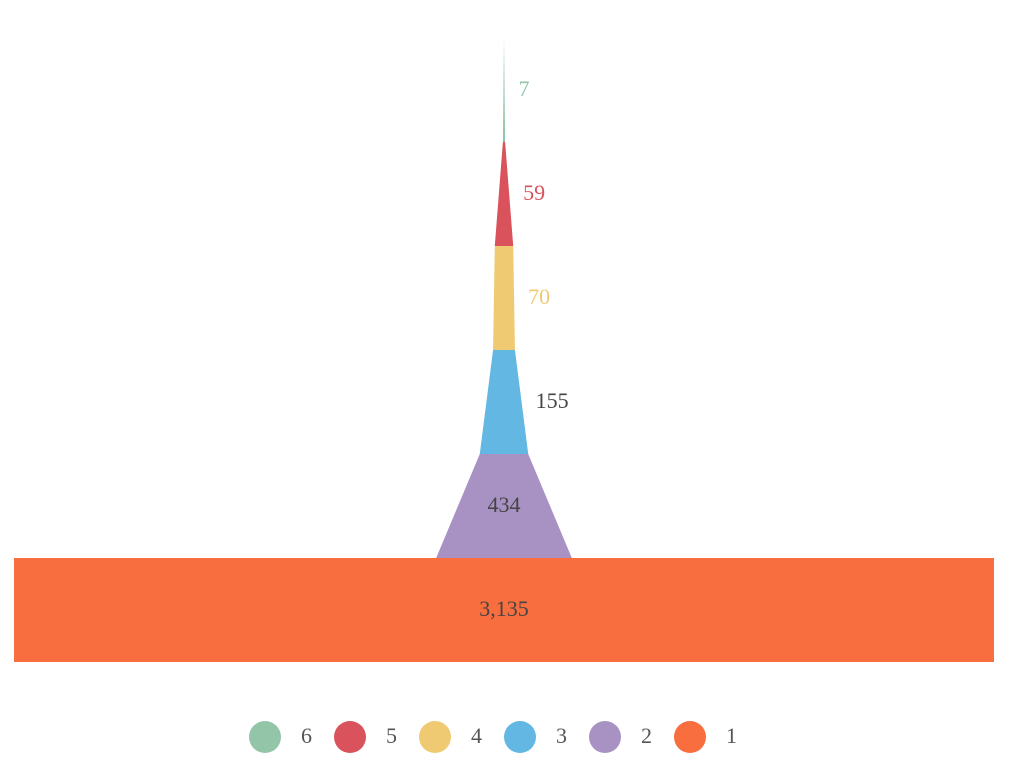 This screenshot has width=1012, height=776. Describe the element at coordinates (476, 735) in the screenshot. I see `legend-label-4: 4` at that location.